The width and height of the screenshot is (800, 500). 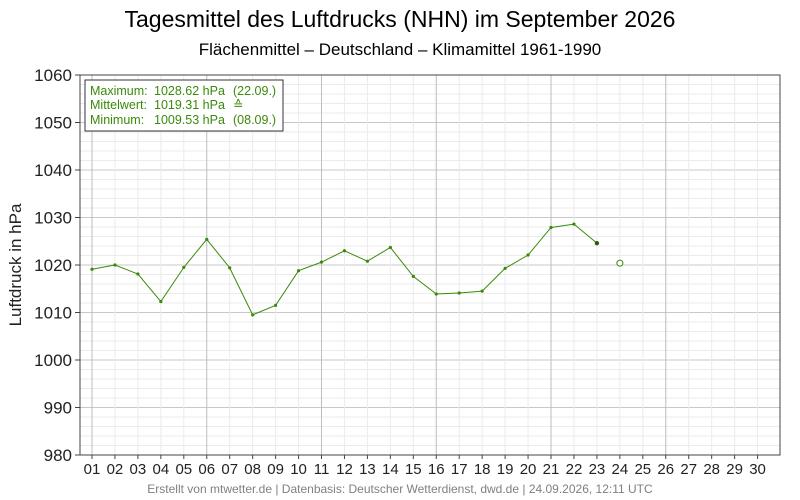 I want to click on legend-max-label: Maximum:, so click(x=119, y=91).